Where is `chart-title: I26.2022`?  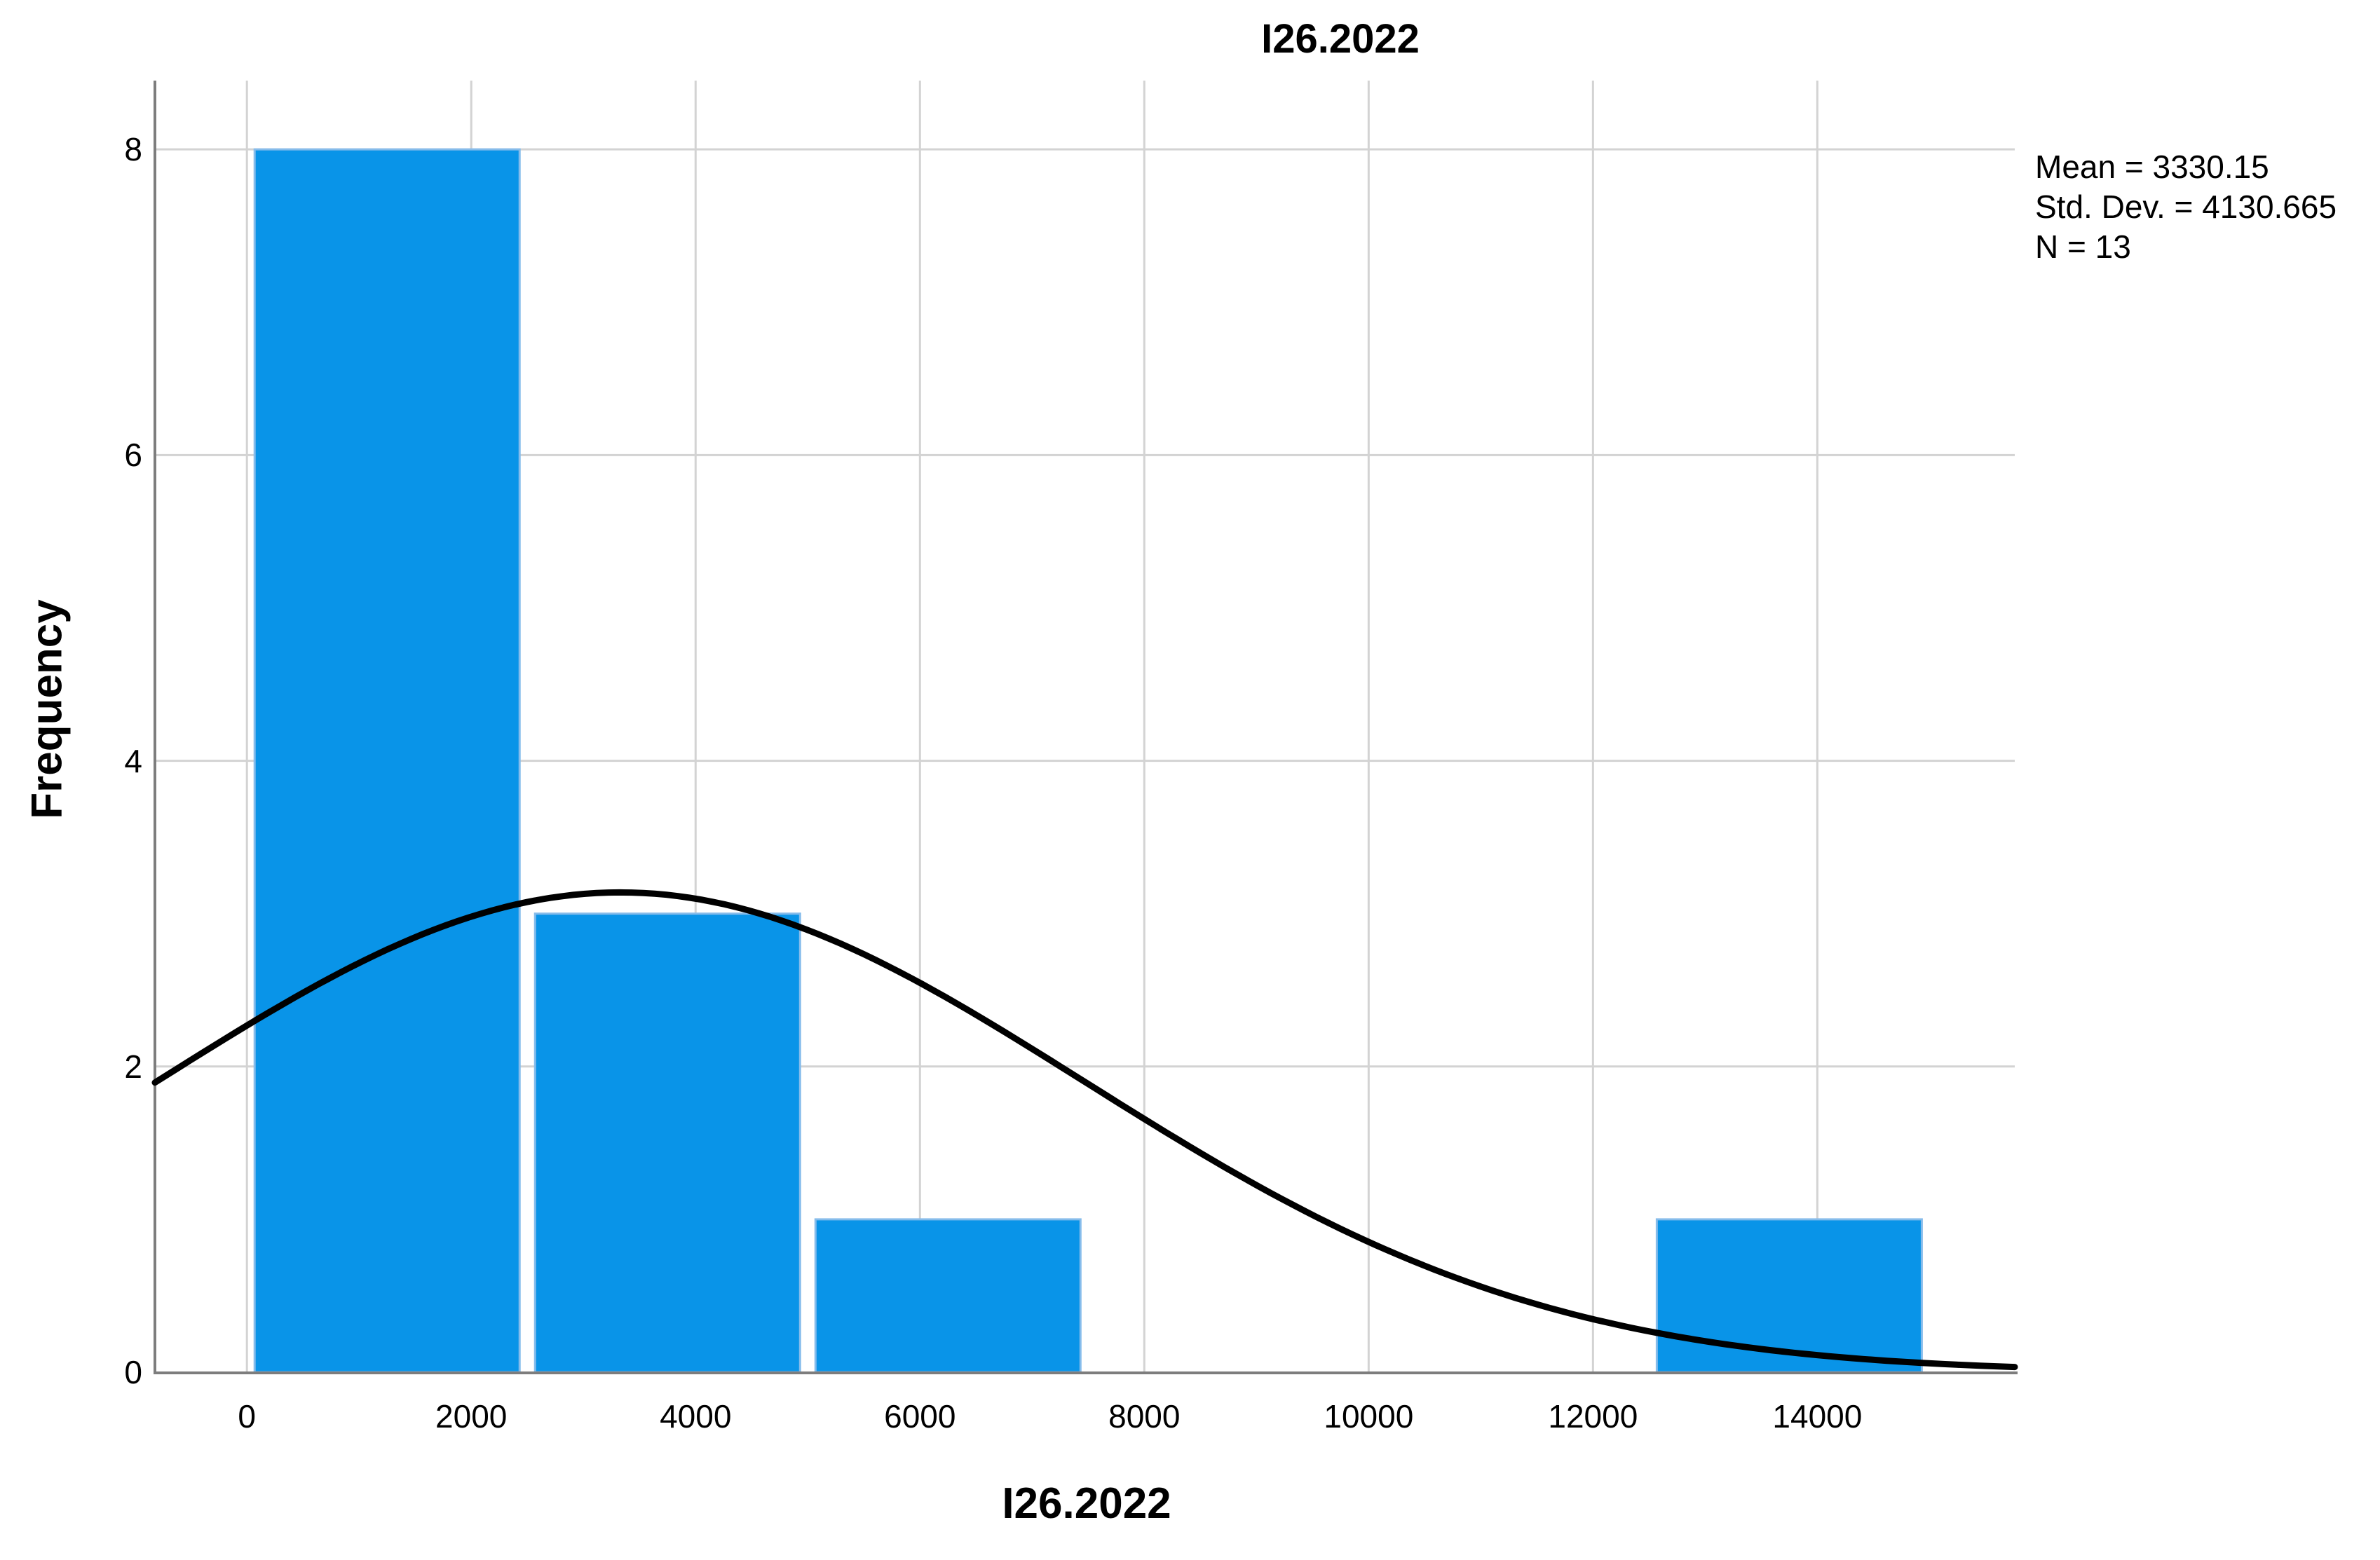
chart-title: I26.2022 is located at coordinates (1340, 39).